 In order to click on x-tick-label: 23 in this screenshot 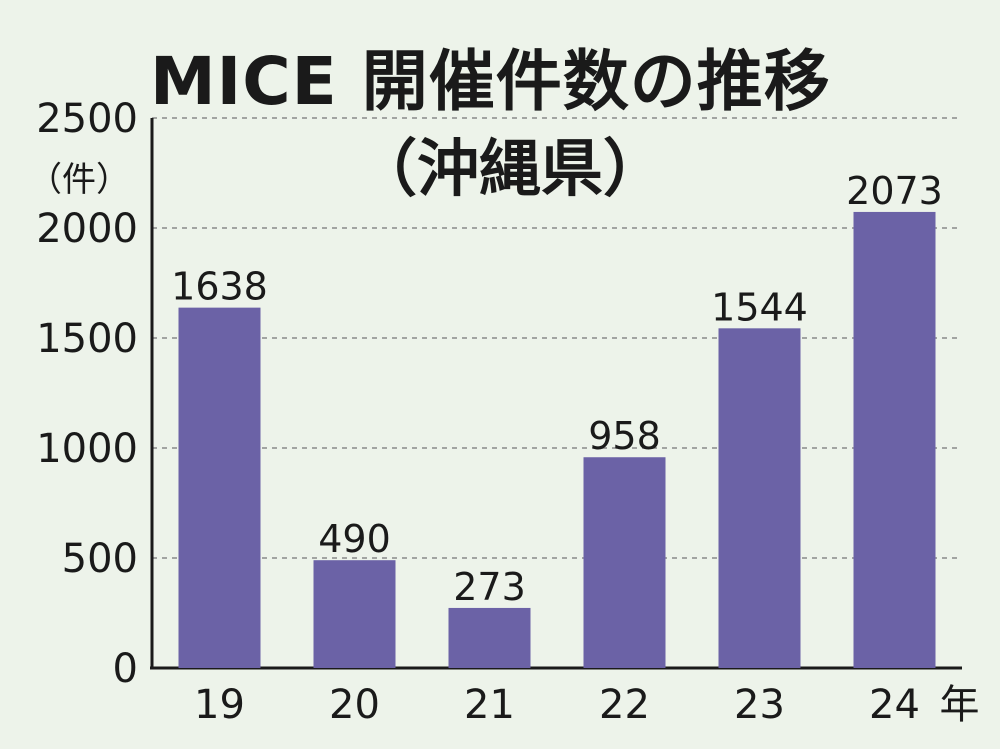, I will do `click(759, 705)`.